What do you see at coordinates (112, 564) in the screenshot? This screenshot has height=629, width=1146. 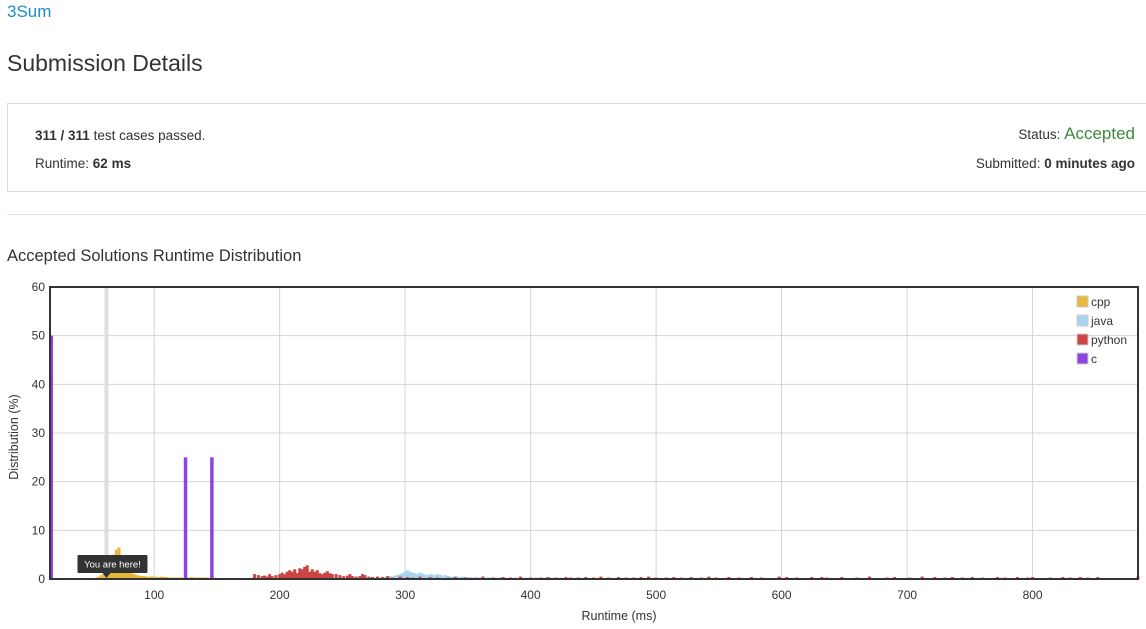 I see `tooltip-box` at bounding box center [112, 564].